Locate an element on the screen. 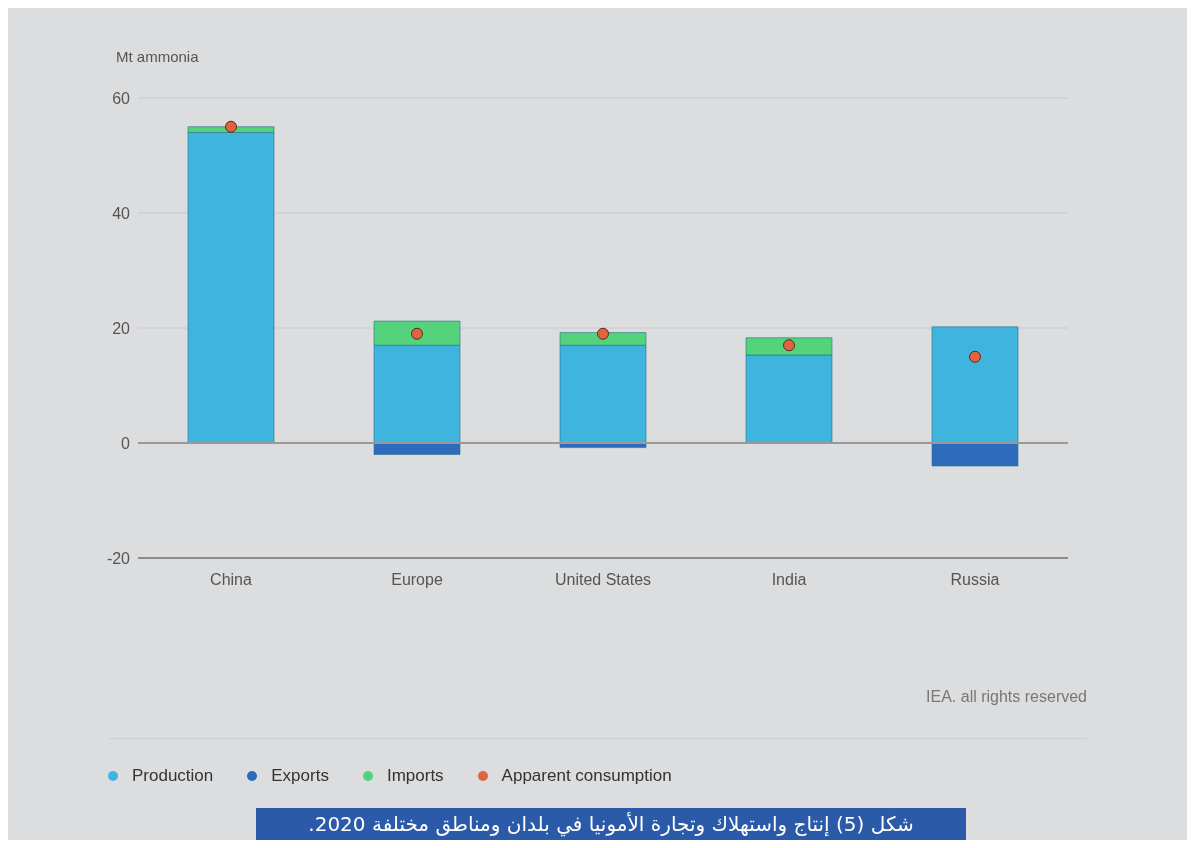 The width and height of the screenshot is (1195, 848). legend-label: Production is located at coordinates (173, 776).